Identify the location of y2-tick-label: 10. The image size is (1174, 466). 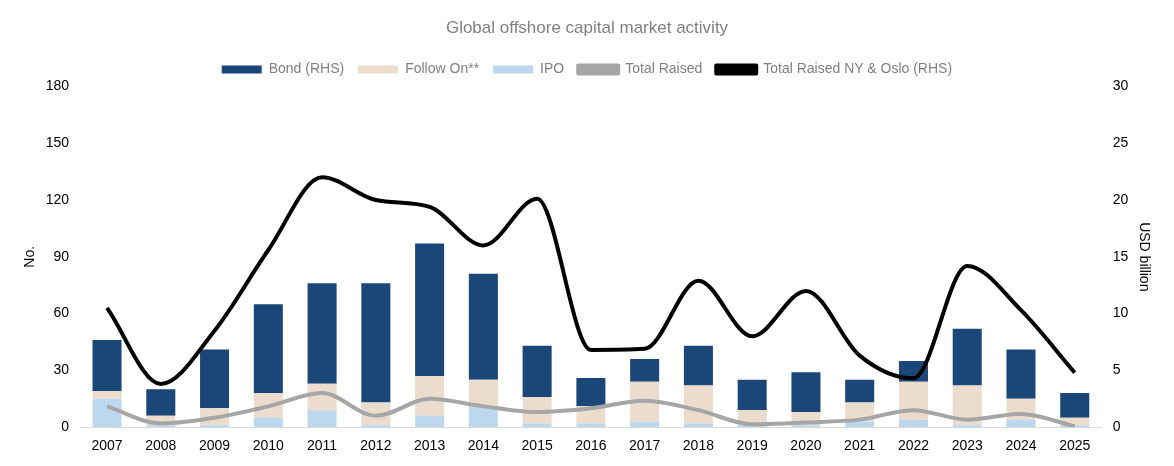
(1120, 312).